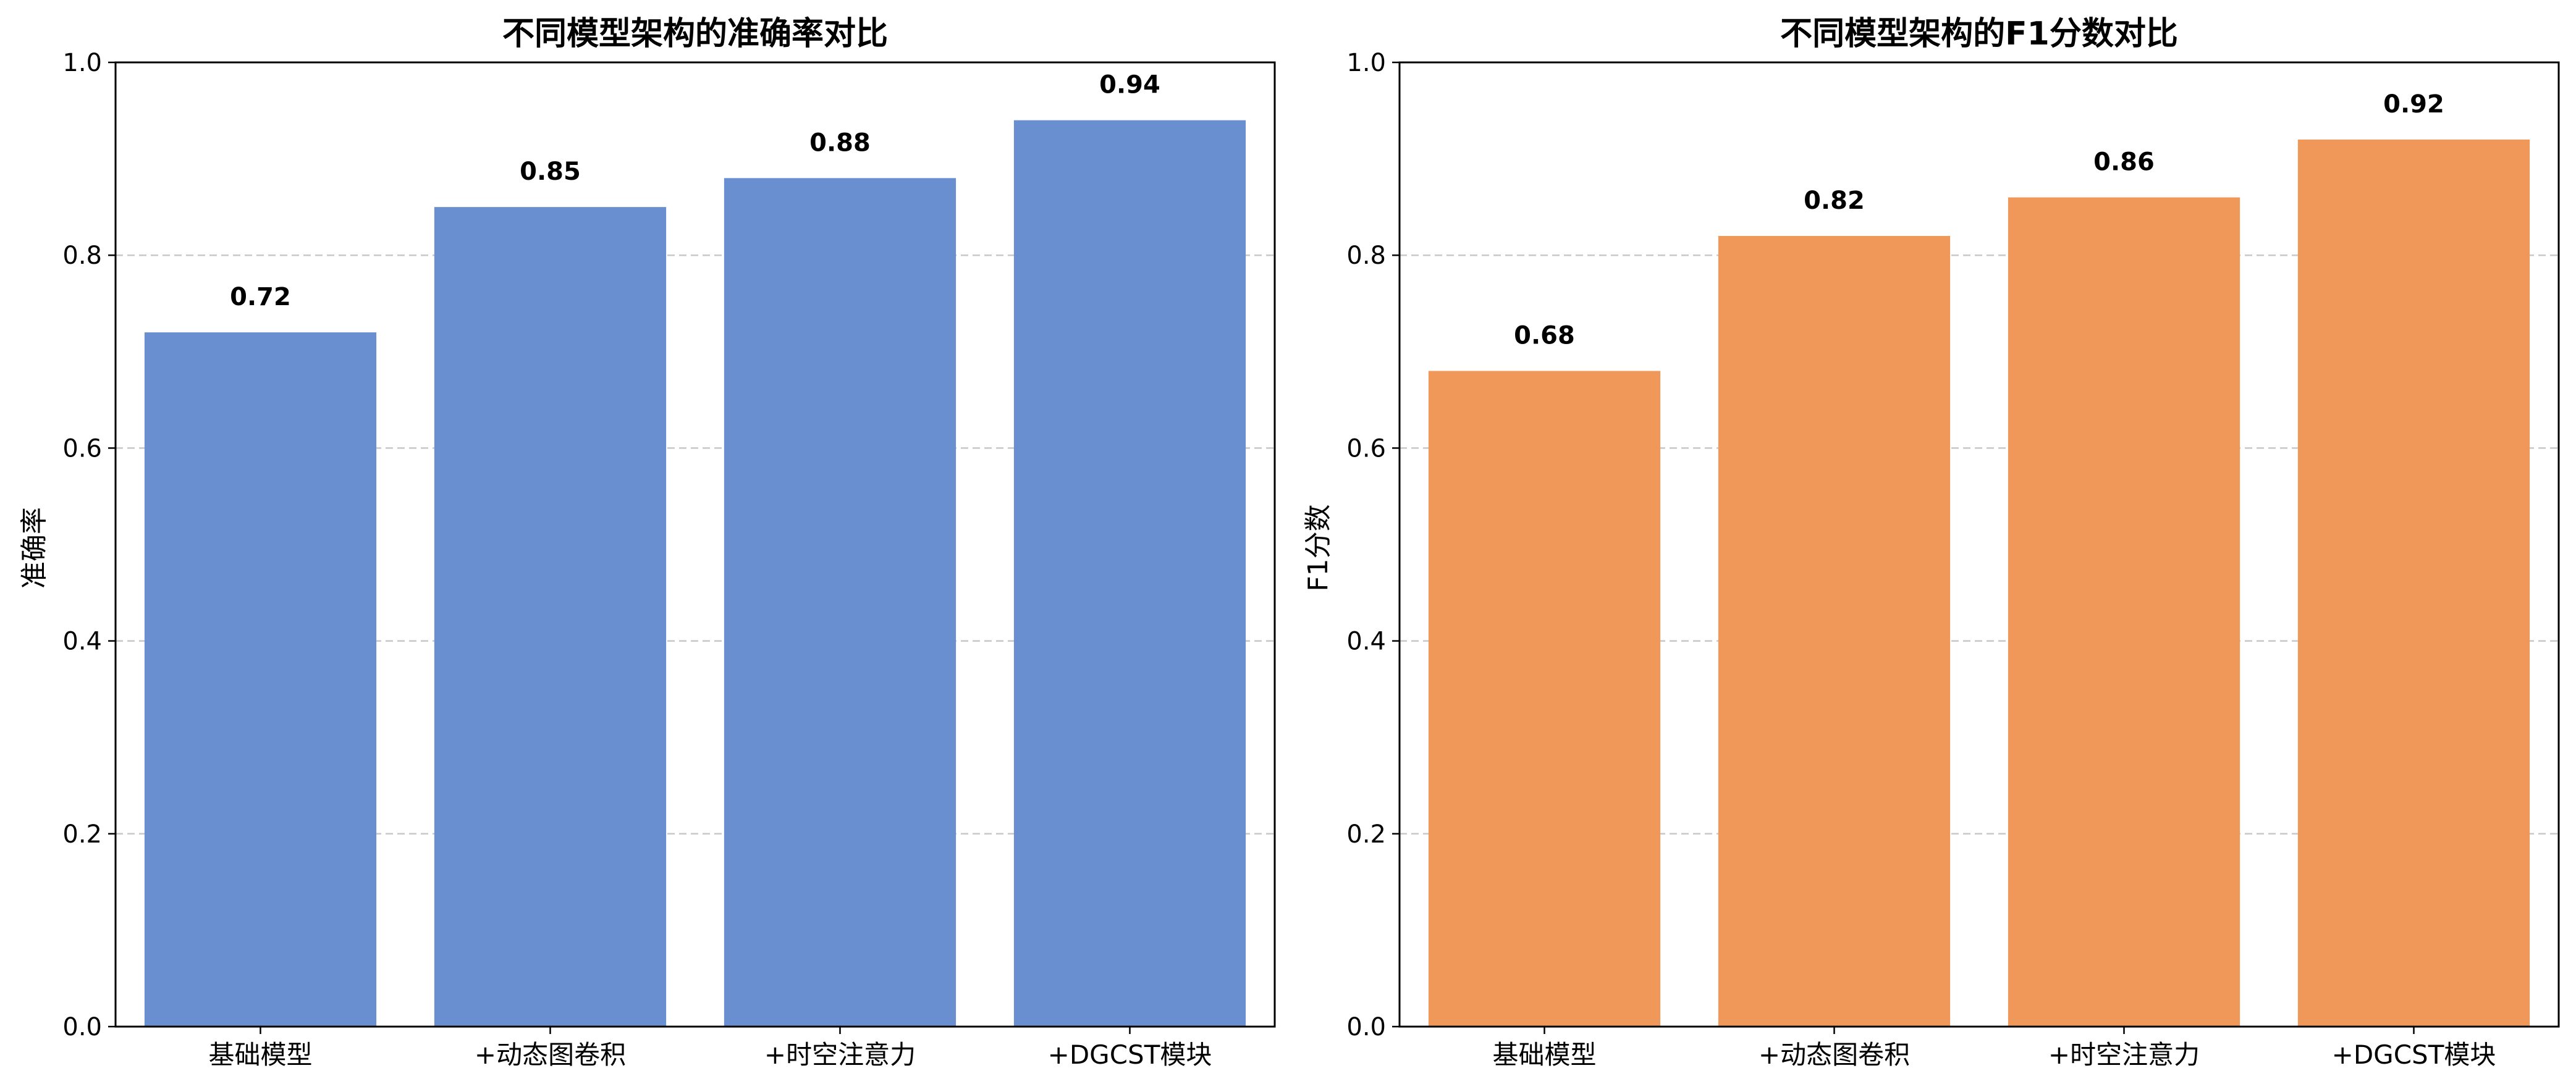  Describe the element at coordinates (2124, 162) in the screenshot. I see `right-bar-value-label: 0.86` at that location.